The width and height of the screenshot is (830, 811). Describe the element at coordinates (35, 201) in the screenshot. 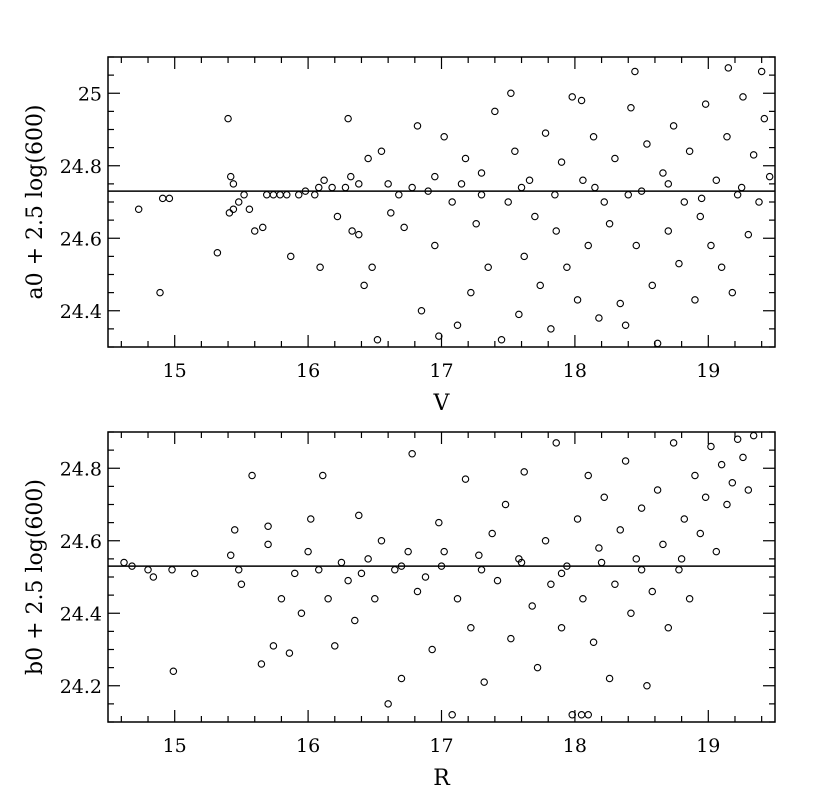

I see `y-axis-label-a0: a0 + 2.5 log(600)` at that location.